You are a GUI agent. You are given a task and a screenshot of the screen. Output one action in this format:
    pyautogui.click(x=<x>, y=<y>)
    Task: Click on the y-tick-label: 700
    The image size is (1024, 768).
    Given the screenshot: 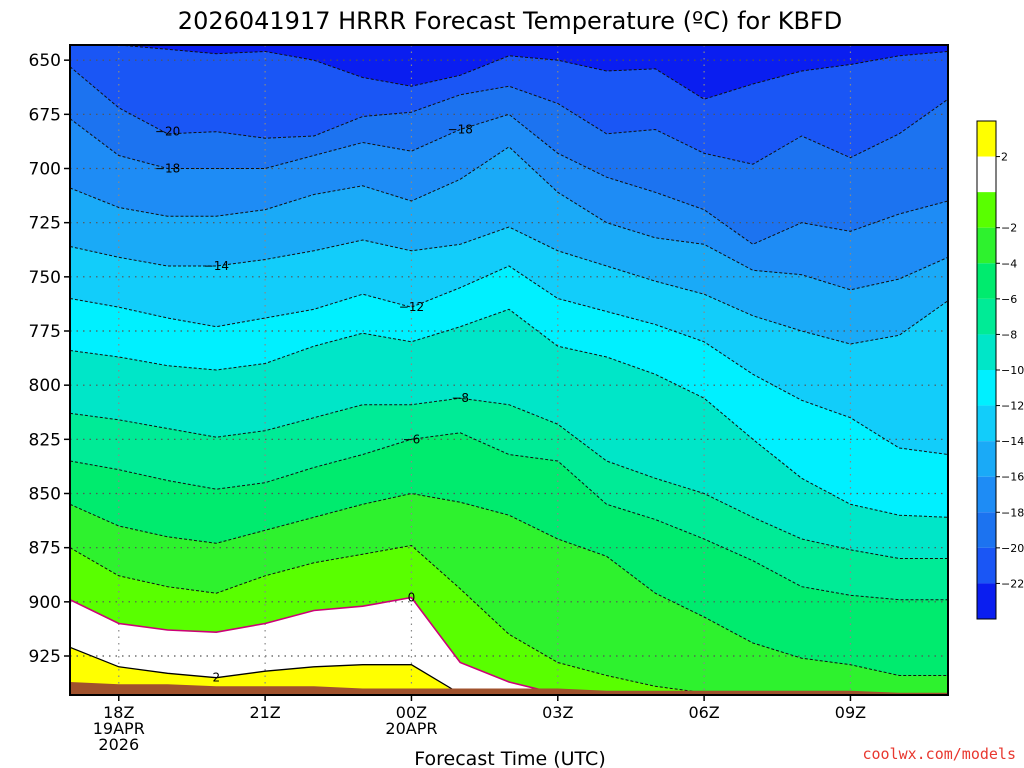 What is the action you would take?
    pyautogui.click(x=45, y=170)
    